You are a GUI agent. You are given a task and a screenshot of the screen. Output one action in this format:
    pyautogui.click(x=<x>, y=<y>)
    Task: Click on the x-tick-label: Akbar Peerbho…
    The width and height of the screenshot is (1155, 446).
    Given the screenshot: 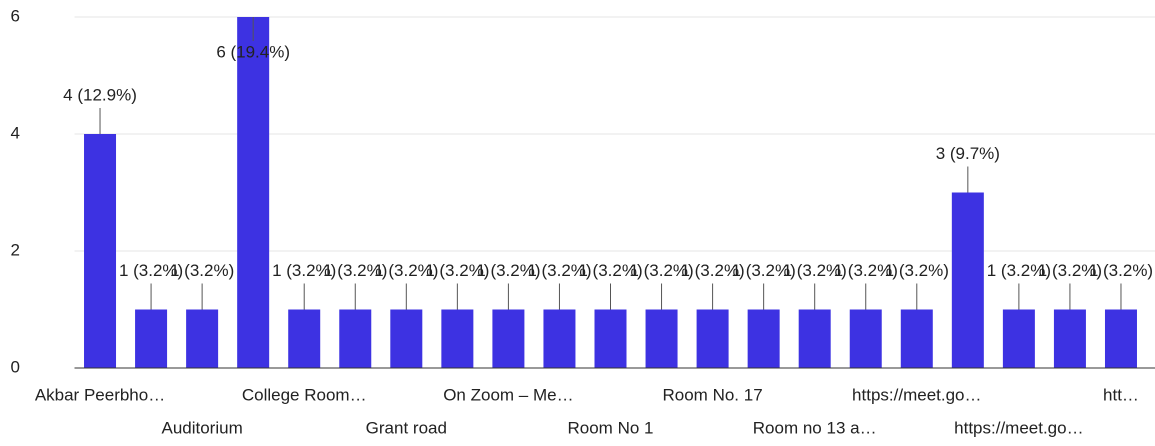 What is the action you would take?
    pyautogui.click(x=100, y=394)
    